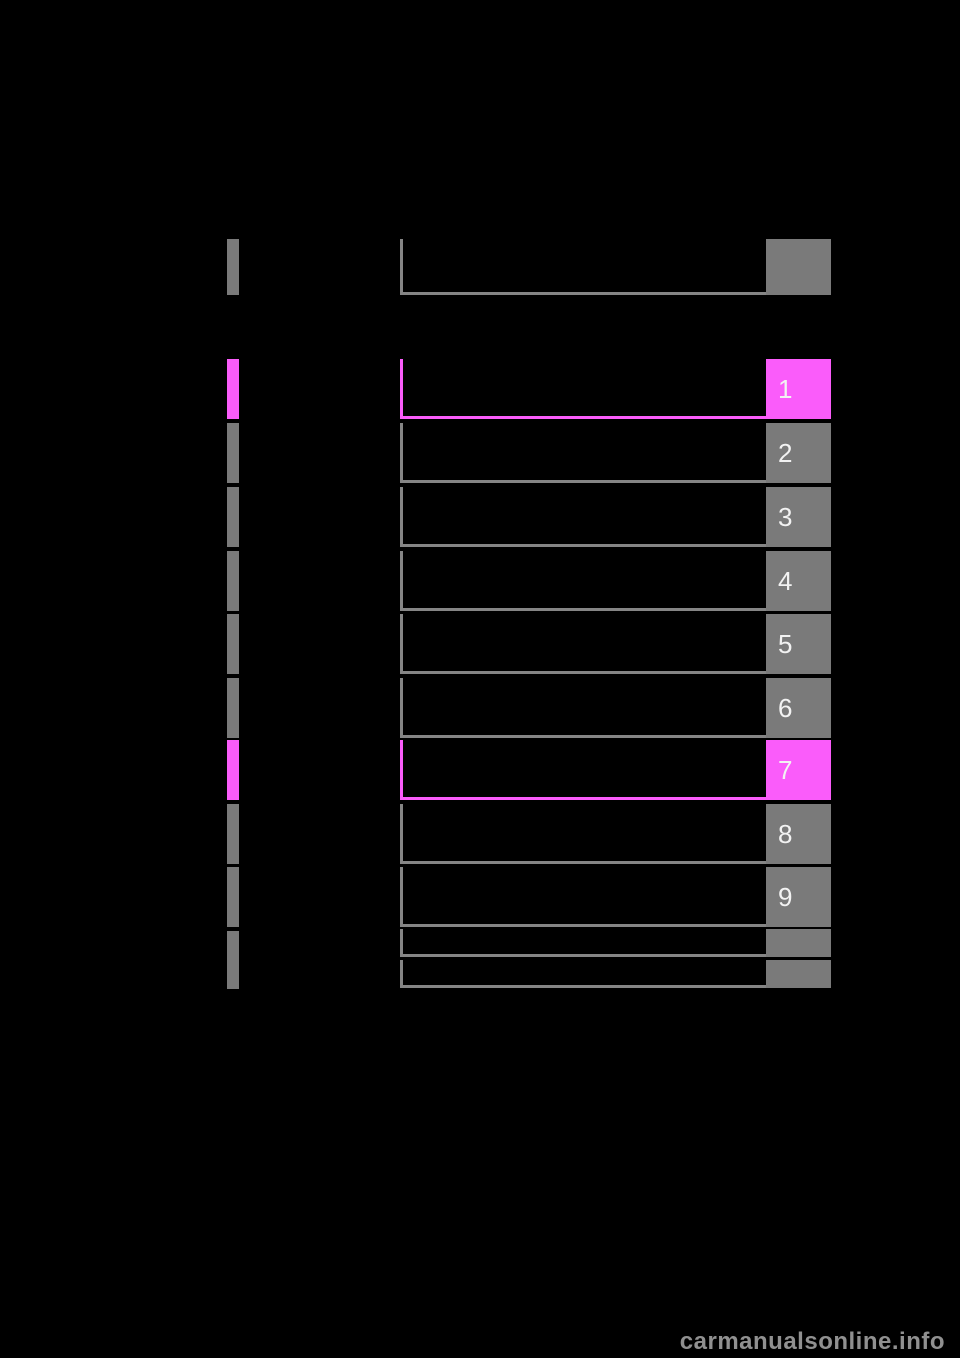  I want to click on chapter-number: 6, so click(785, 708).